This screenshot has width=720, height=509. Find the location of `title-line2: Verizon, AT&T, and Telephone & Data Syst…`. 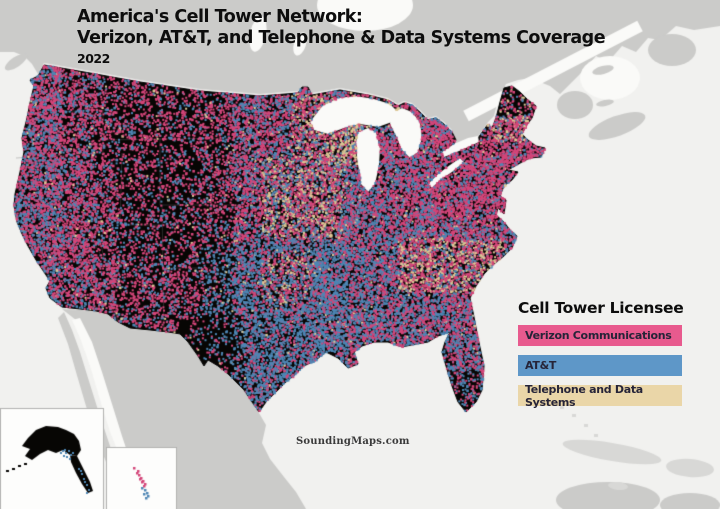

title-line2: Verizon, AT&T, and Telephone & Data Syst… is located at coordinates (341, 38).